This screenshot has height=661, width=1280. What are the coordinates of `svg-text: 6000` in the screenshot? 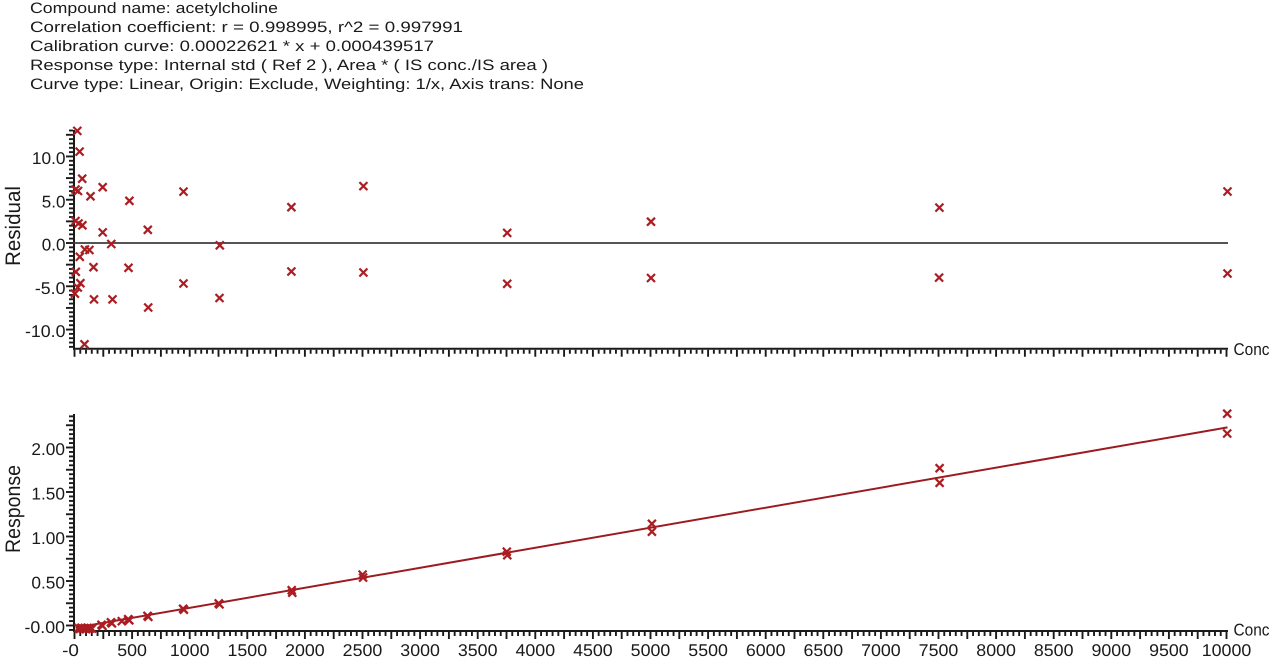 It's located at (766, 650).